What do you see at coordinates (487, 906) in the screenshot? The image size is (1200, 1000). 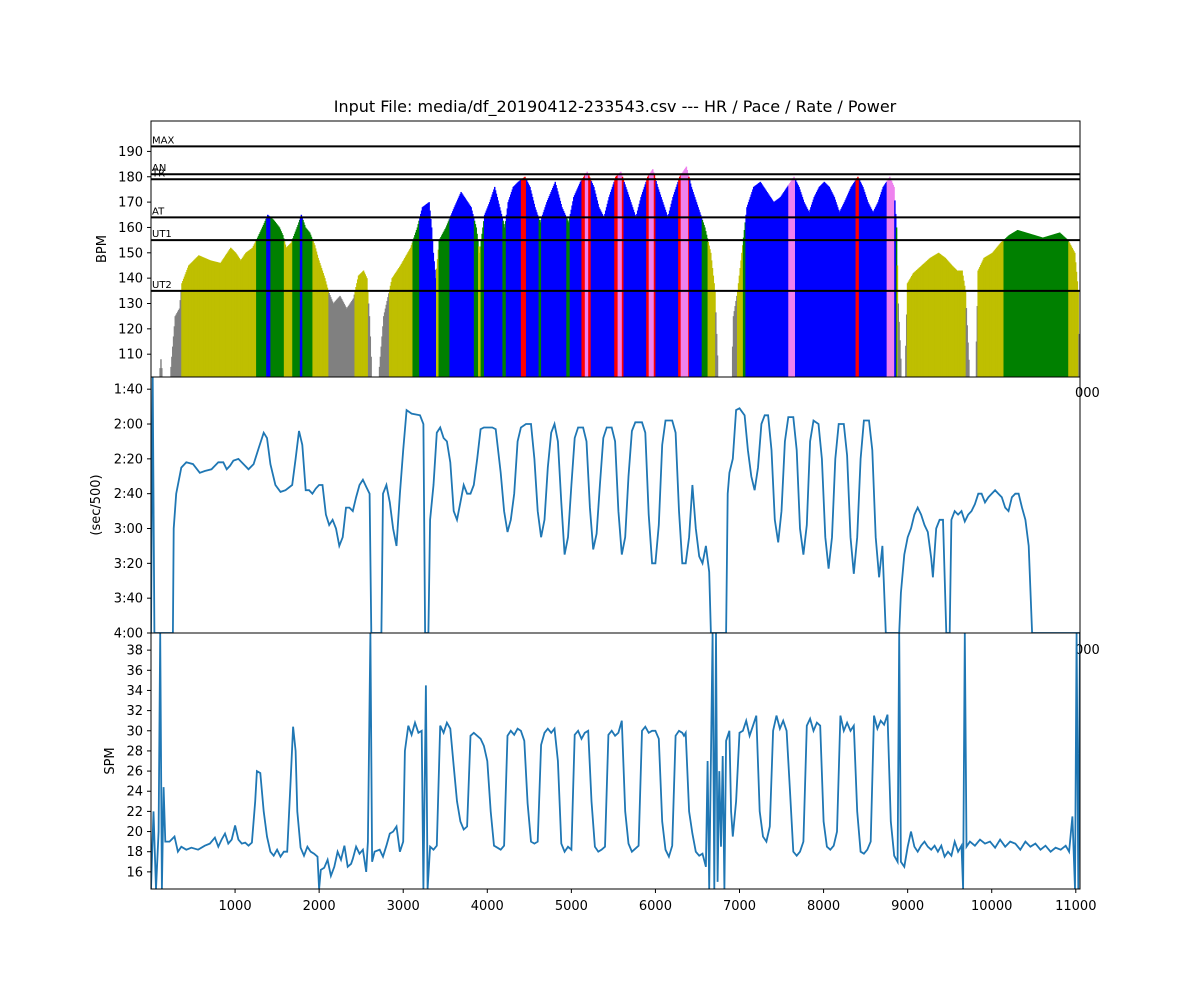 I see `stroke-rate-xtick-label: 4000` at bounding box center [487, 906].